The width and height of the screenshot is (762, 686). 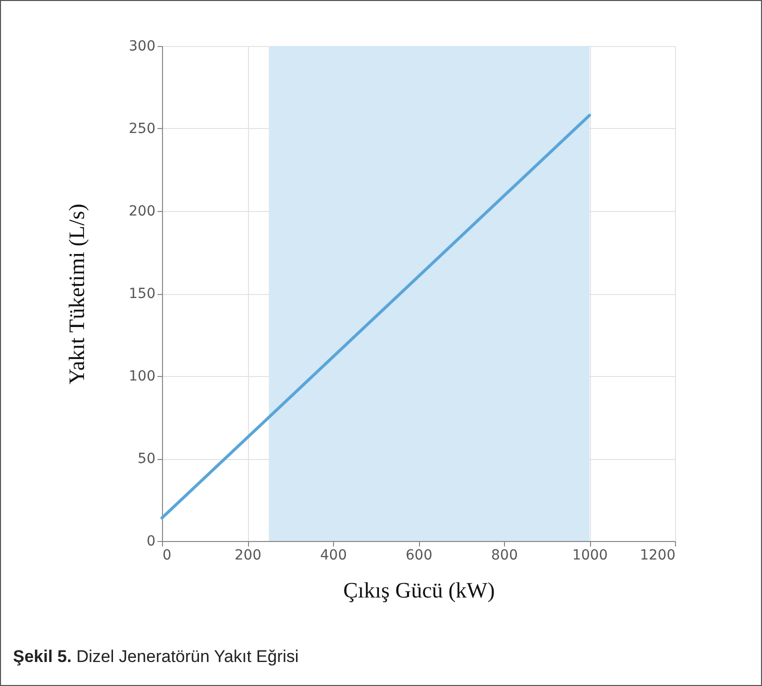 What do you see at coordinates (142, 212) in the screenshot?
I see `y-tick-label: 200` at bounding box center [142, 212].